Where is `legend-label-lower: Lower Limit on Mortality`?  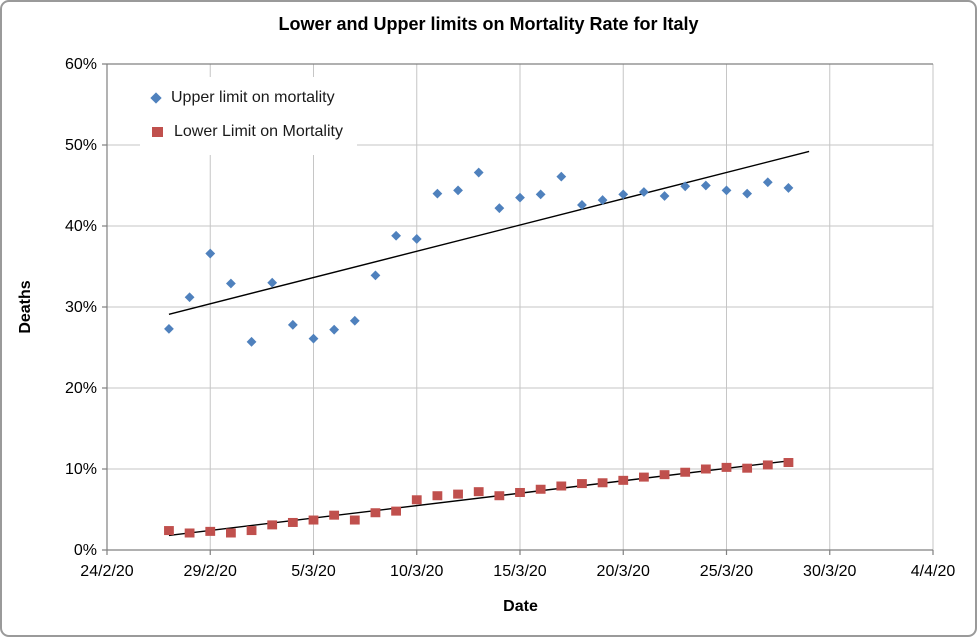 legend-label-lower: Lower Limit on Mortality is located at coordinates (258, 131).